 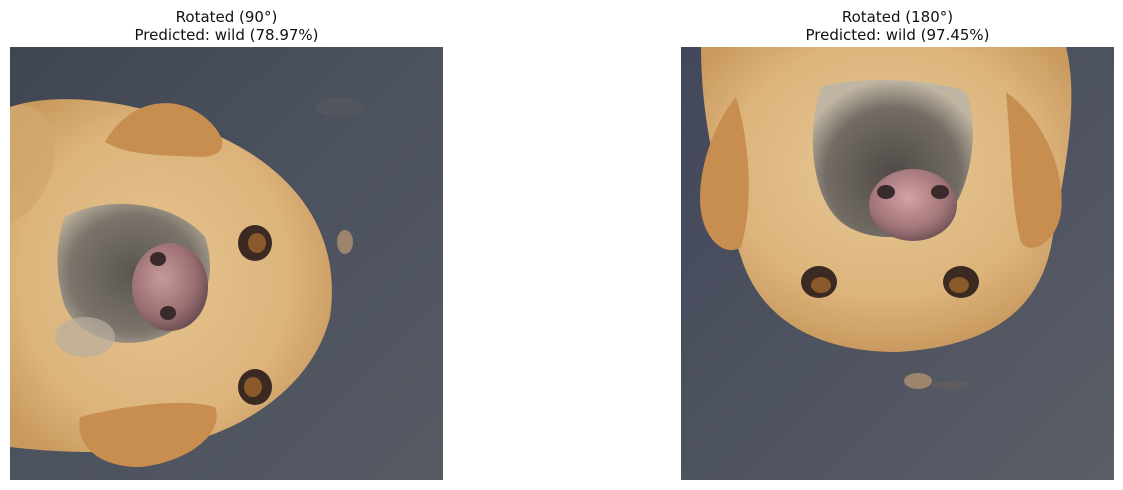 I want to click on panel-prediction: Predicted: wild (97.45%), so click(x=897, y=35).